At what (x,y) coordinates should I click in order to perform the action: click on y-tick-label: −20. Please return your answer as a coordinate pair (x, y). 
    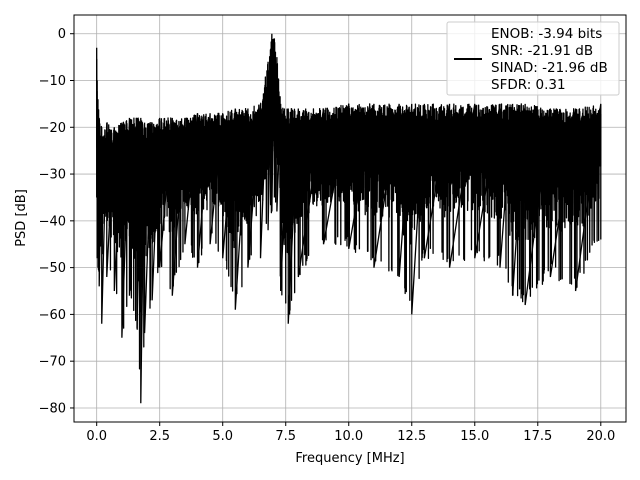
    Looking at the image, I should click on (52, 128).